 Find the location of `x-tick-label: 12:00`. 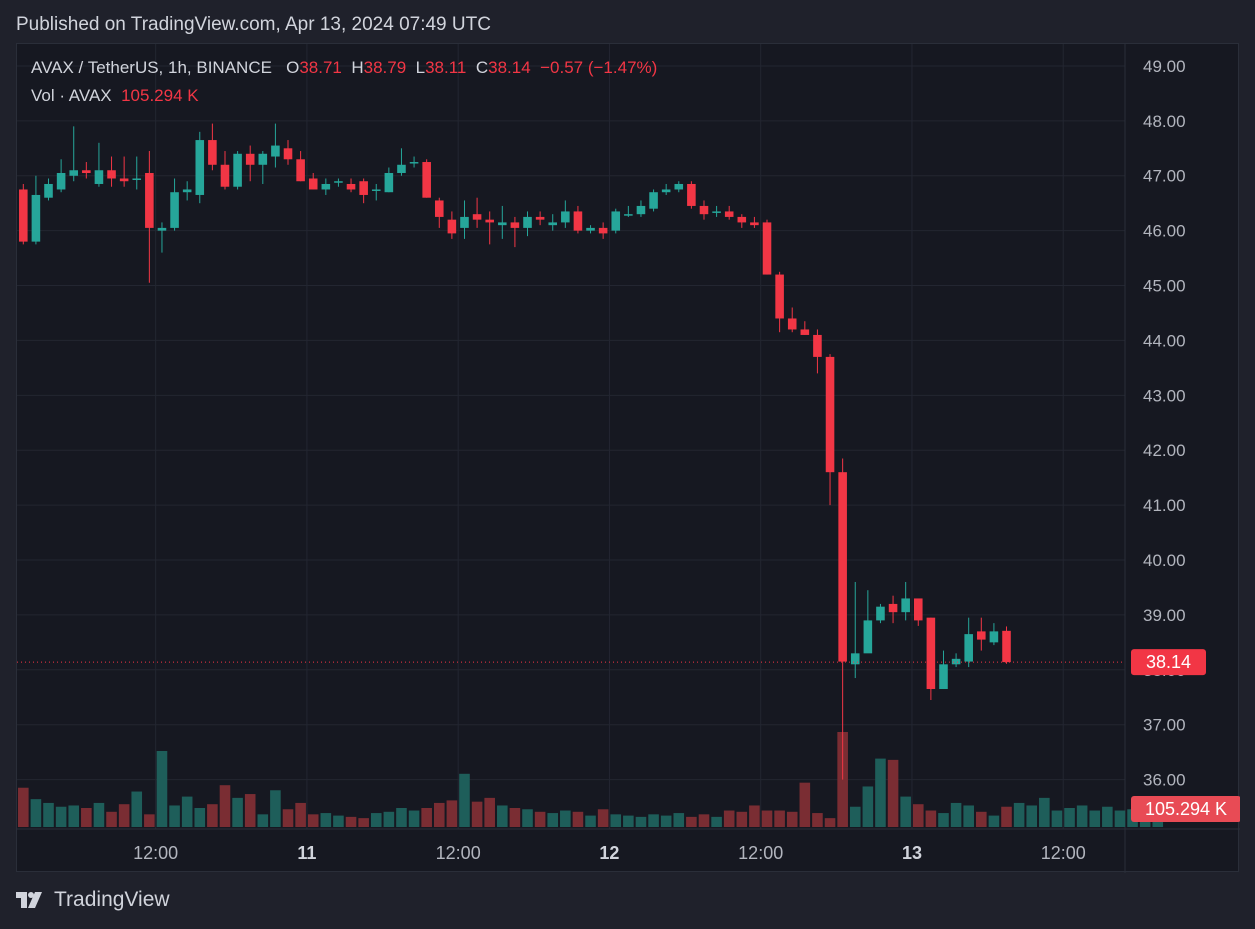

x-tick-label: 12:00 is located at coordinates (155, 853).